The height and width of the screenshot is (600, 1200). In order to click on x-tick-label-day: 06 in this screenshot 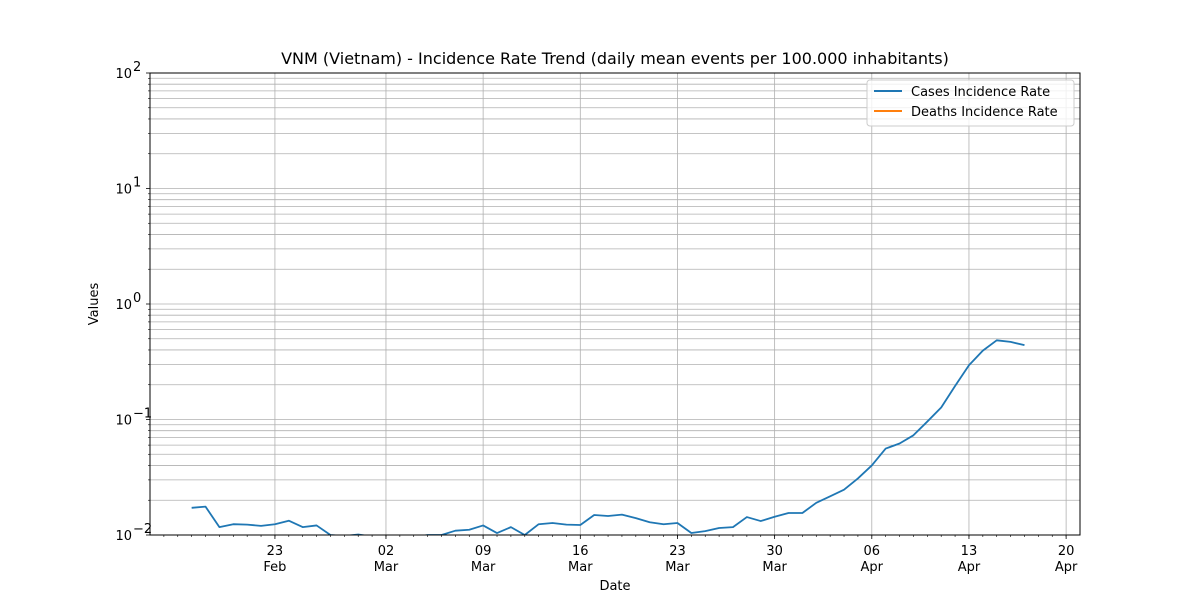, I will do `click(872, 551)`.